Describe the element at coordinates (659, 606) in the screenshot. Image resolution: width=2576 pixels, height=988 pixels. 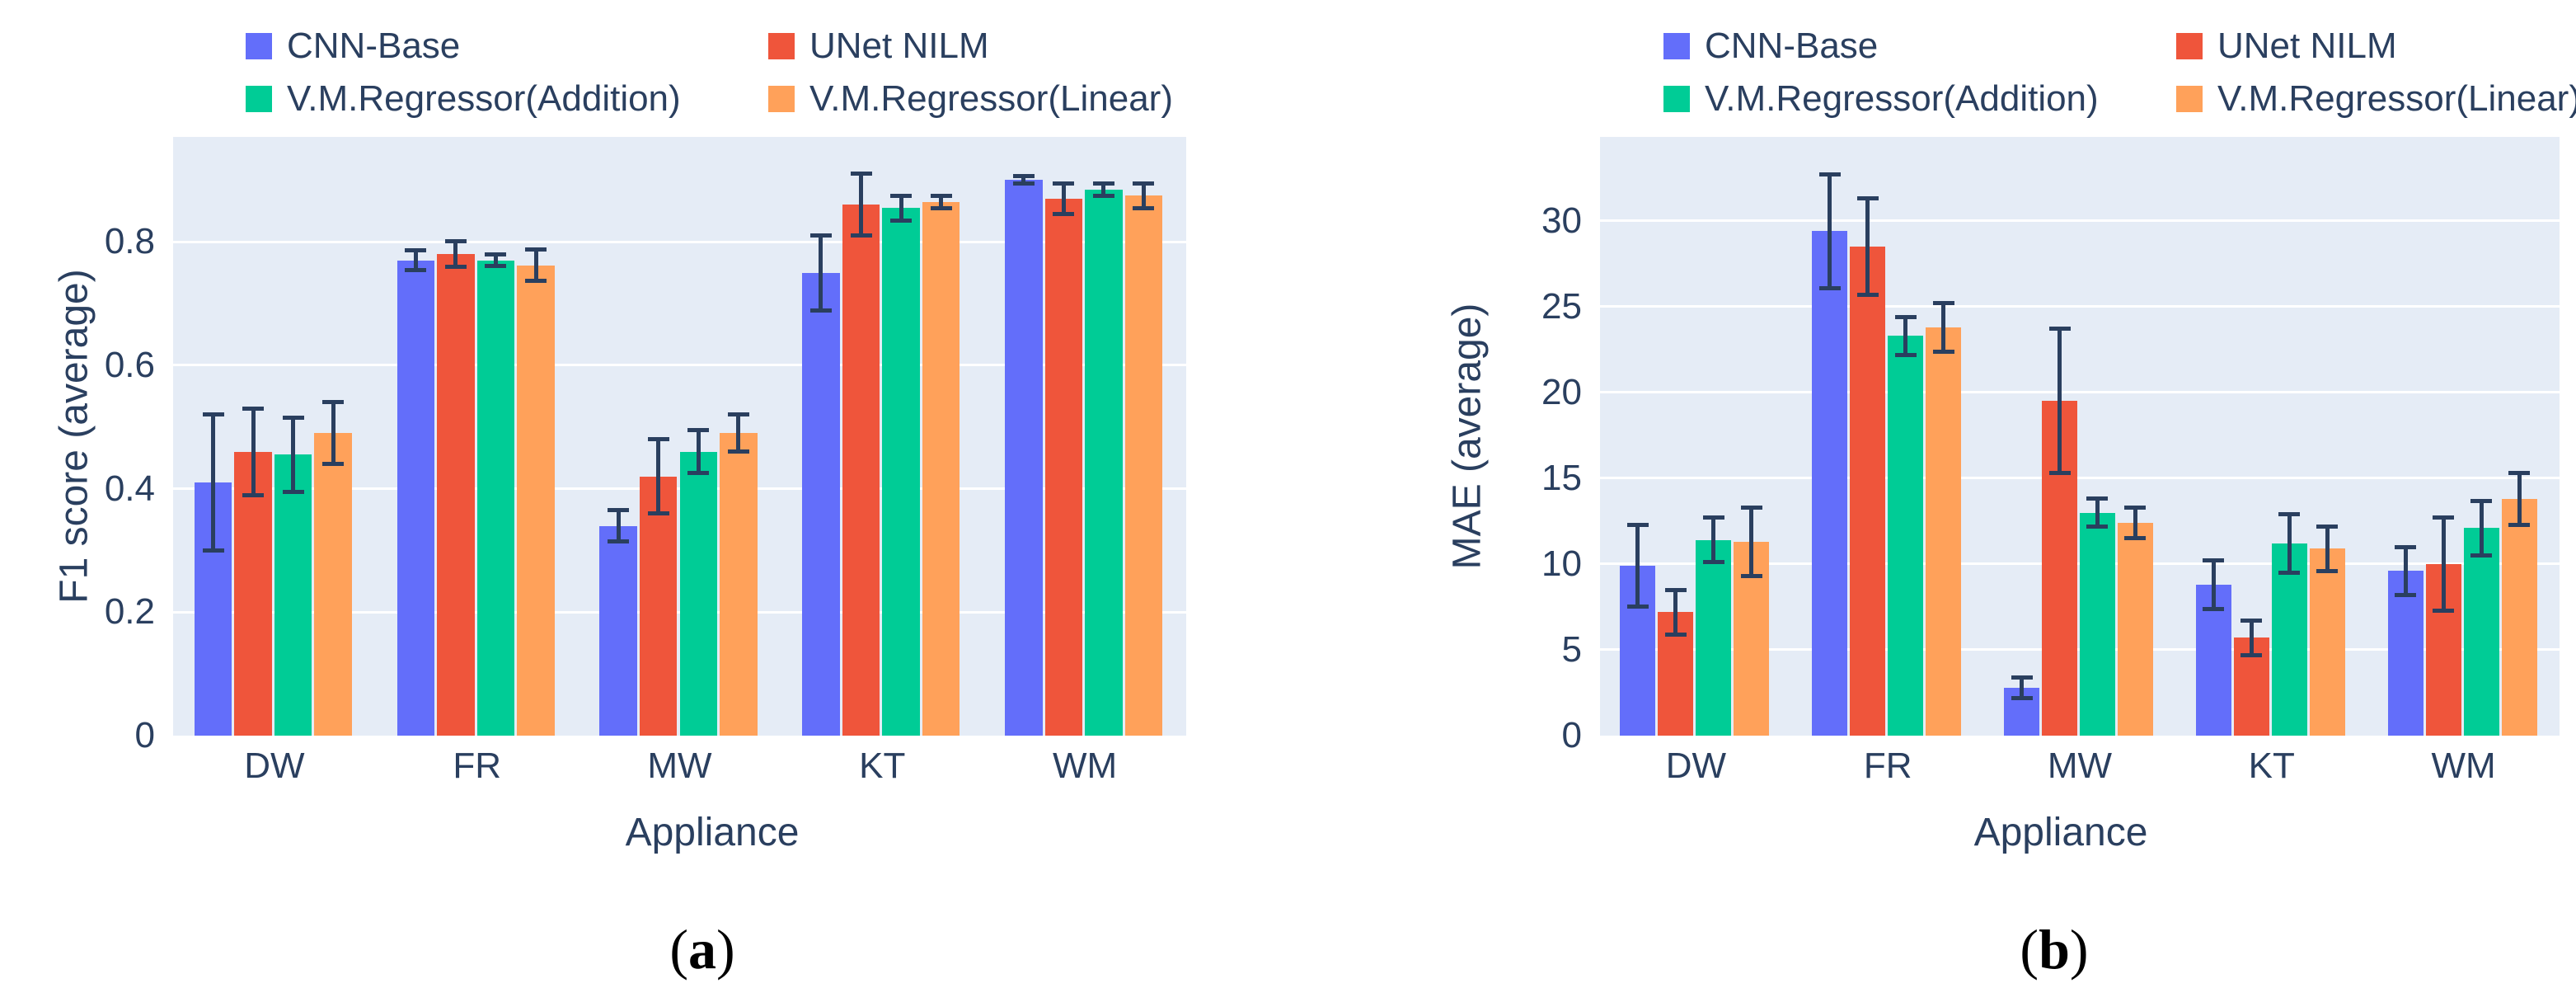
I see `bar-UNet NILM-MW` at that location.